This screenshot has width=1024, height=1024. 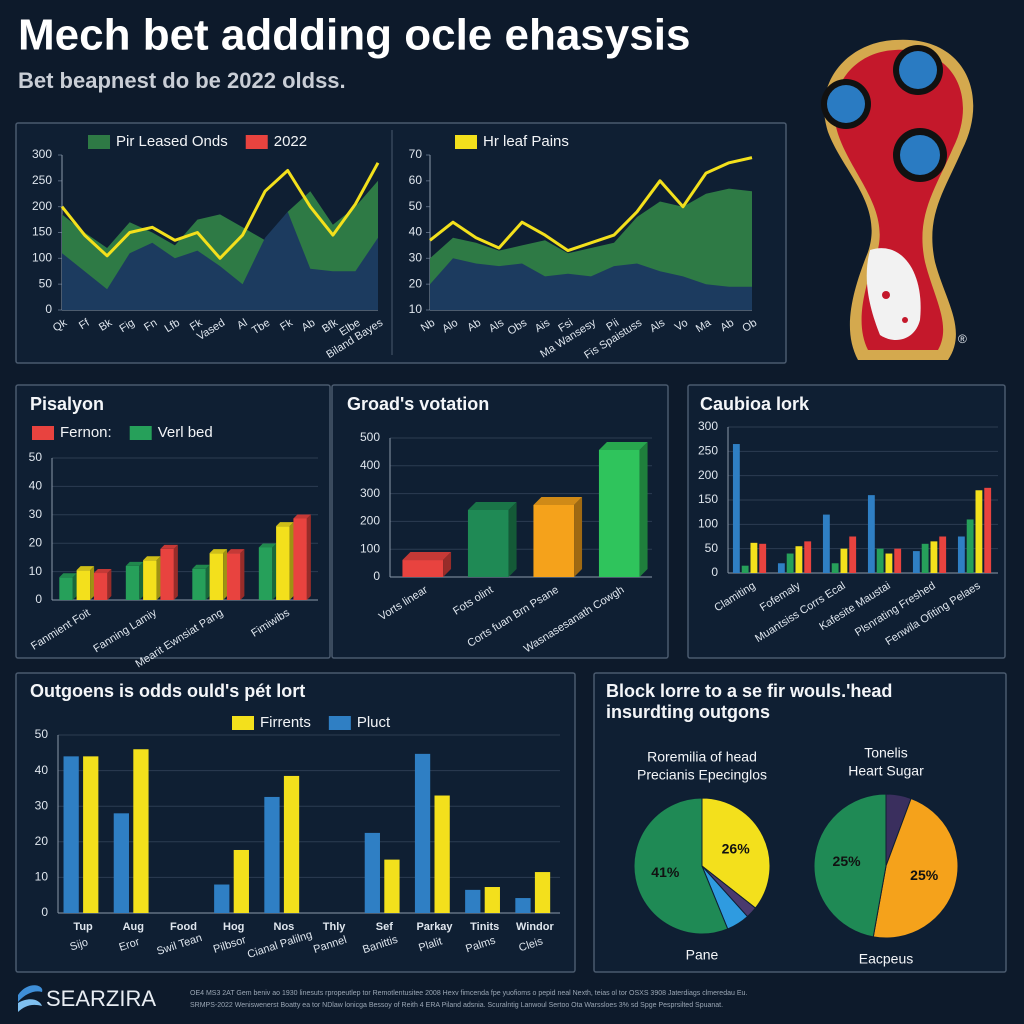 I want to click on legend-label: Fernon:, so click(x=86, y=432).